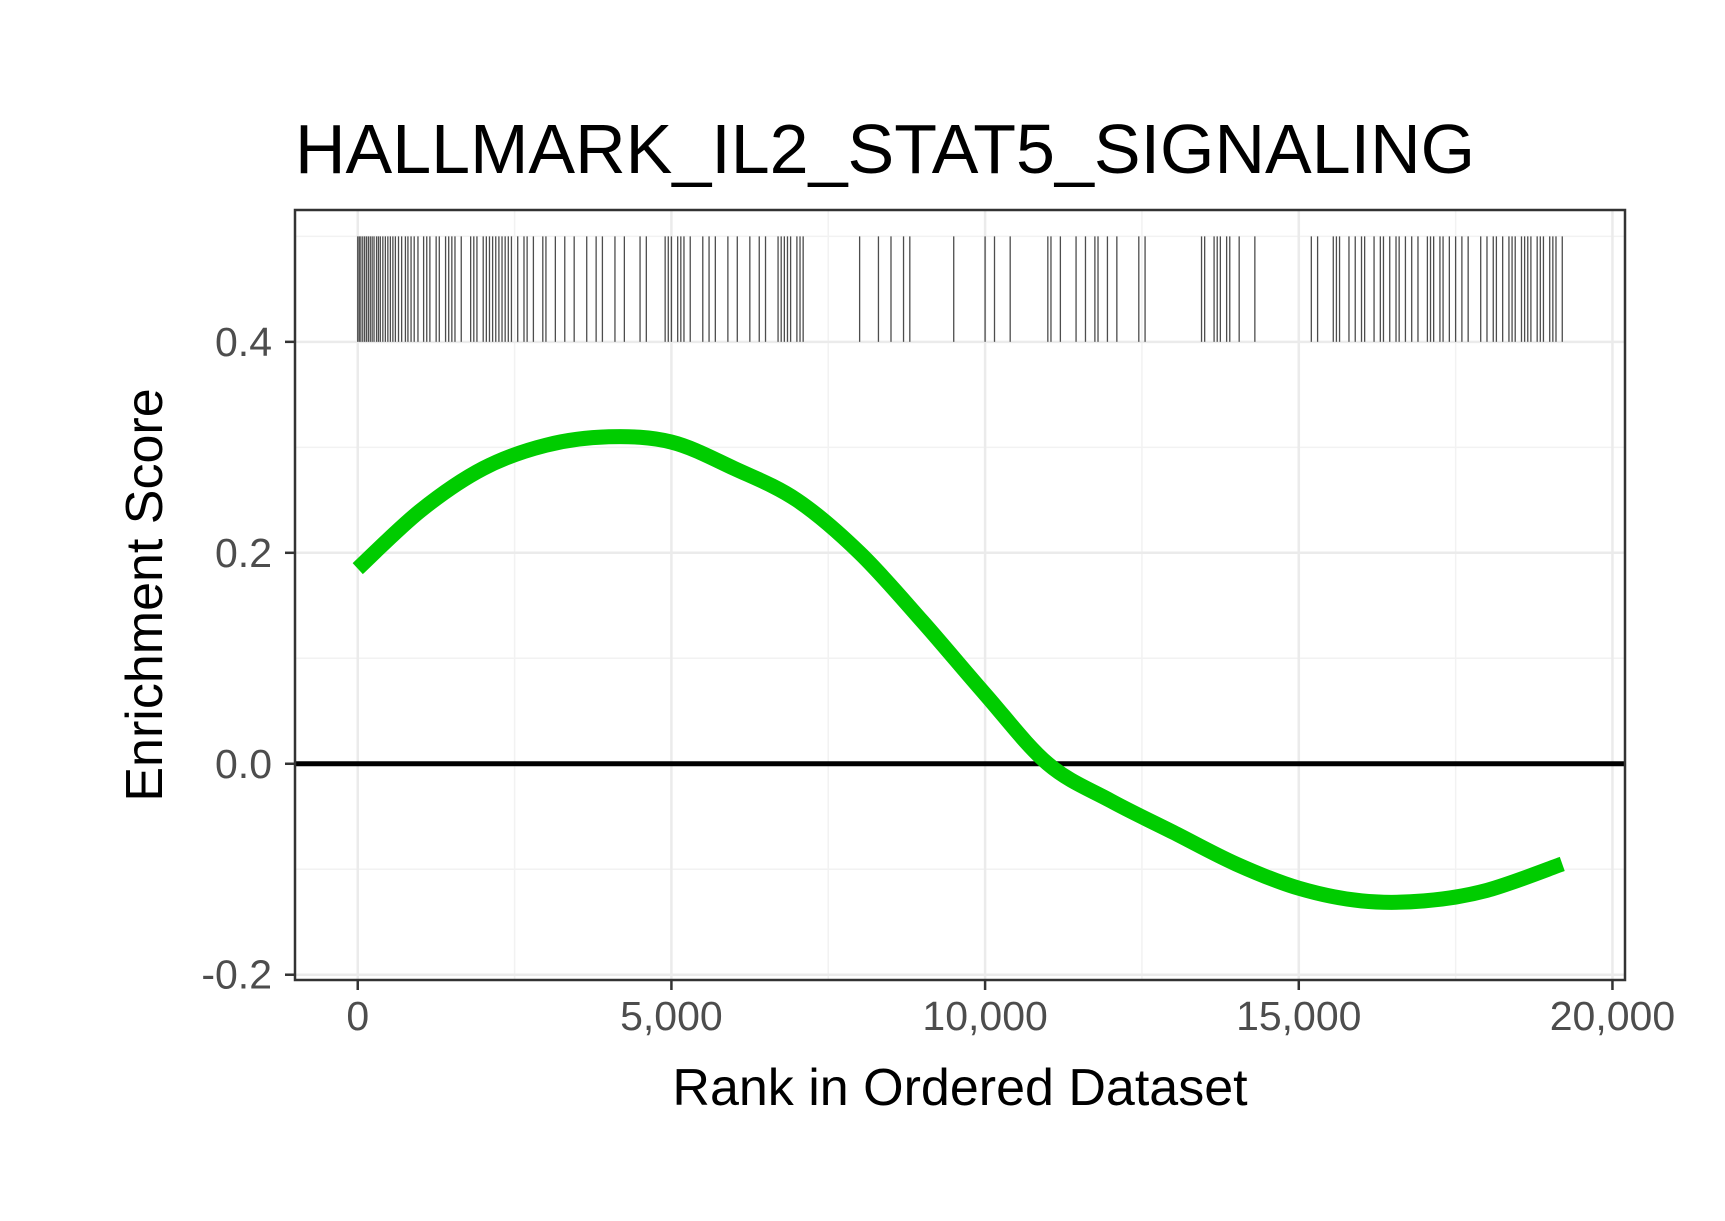  I want to click on y-tick-label: -0.2, so click(236, 975).